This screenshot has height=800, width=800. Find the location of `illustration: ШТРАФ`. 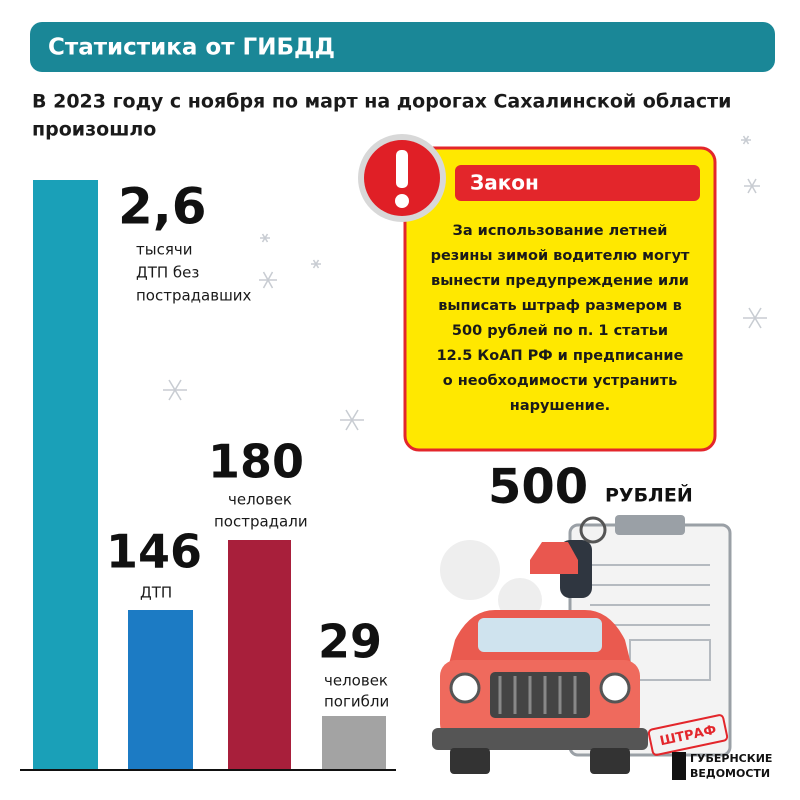

illustration: ШТРАФ is located at coordinates (582, 644).